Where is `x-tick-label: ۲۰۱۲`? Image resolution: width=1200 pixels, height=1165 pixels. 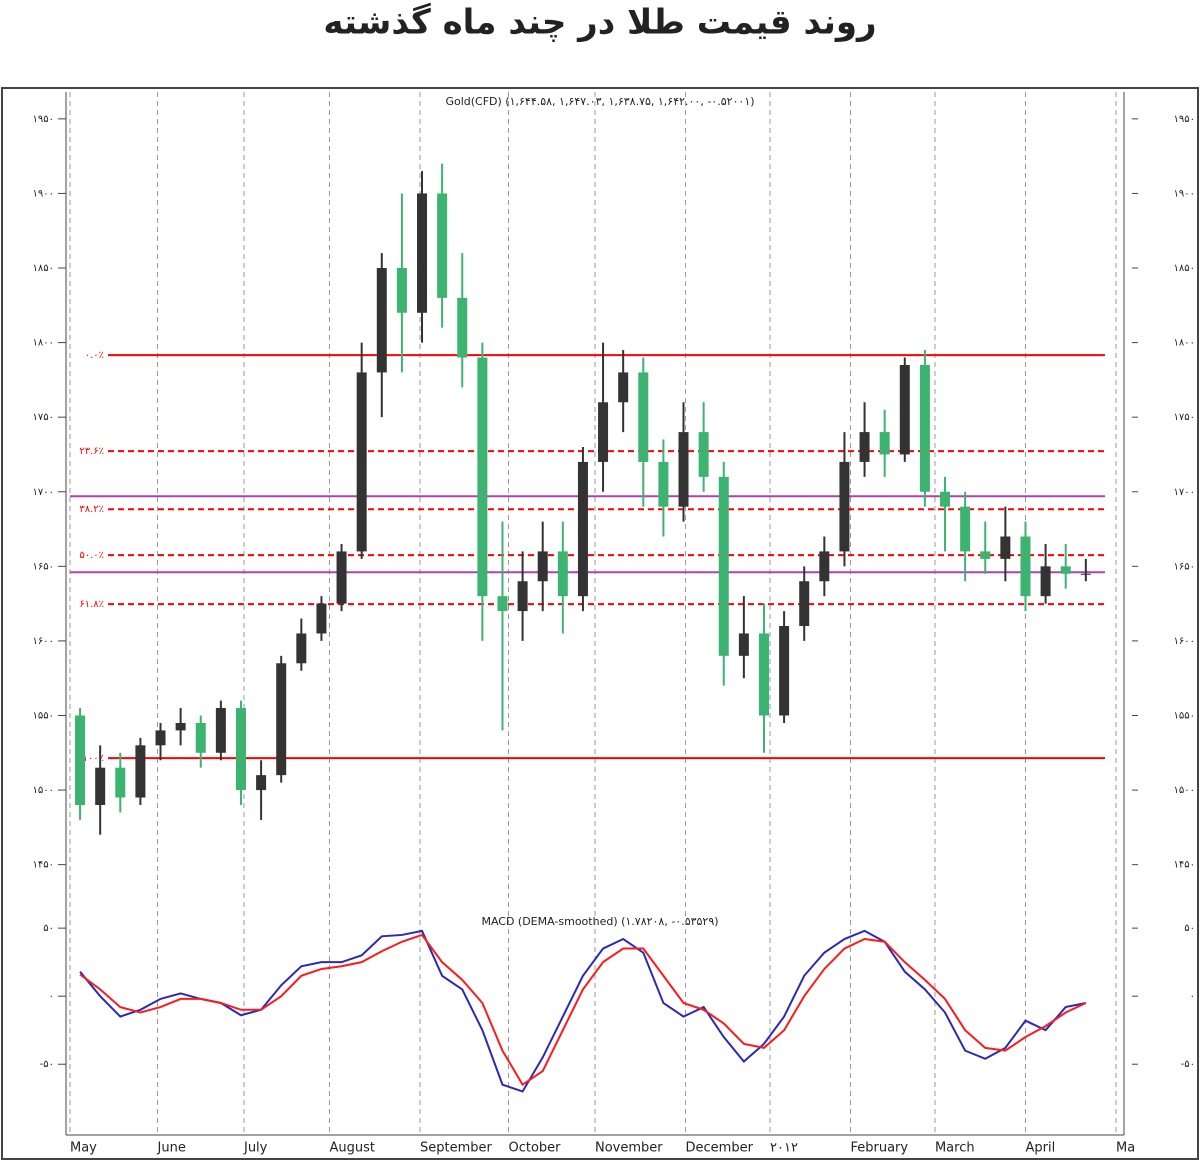
x-tick-label: ۲۰۱۲ is located at coordinates (784, 1148).